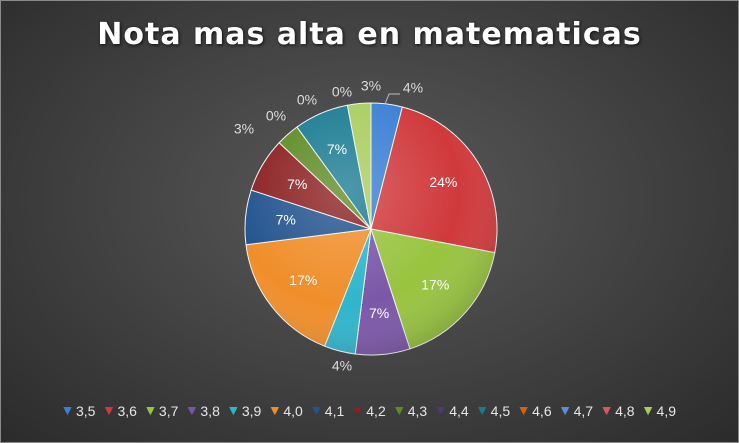 The width and height of the screenshot is (739, 443). I want to click on leader-line, so click(392, 99).